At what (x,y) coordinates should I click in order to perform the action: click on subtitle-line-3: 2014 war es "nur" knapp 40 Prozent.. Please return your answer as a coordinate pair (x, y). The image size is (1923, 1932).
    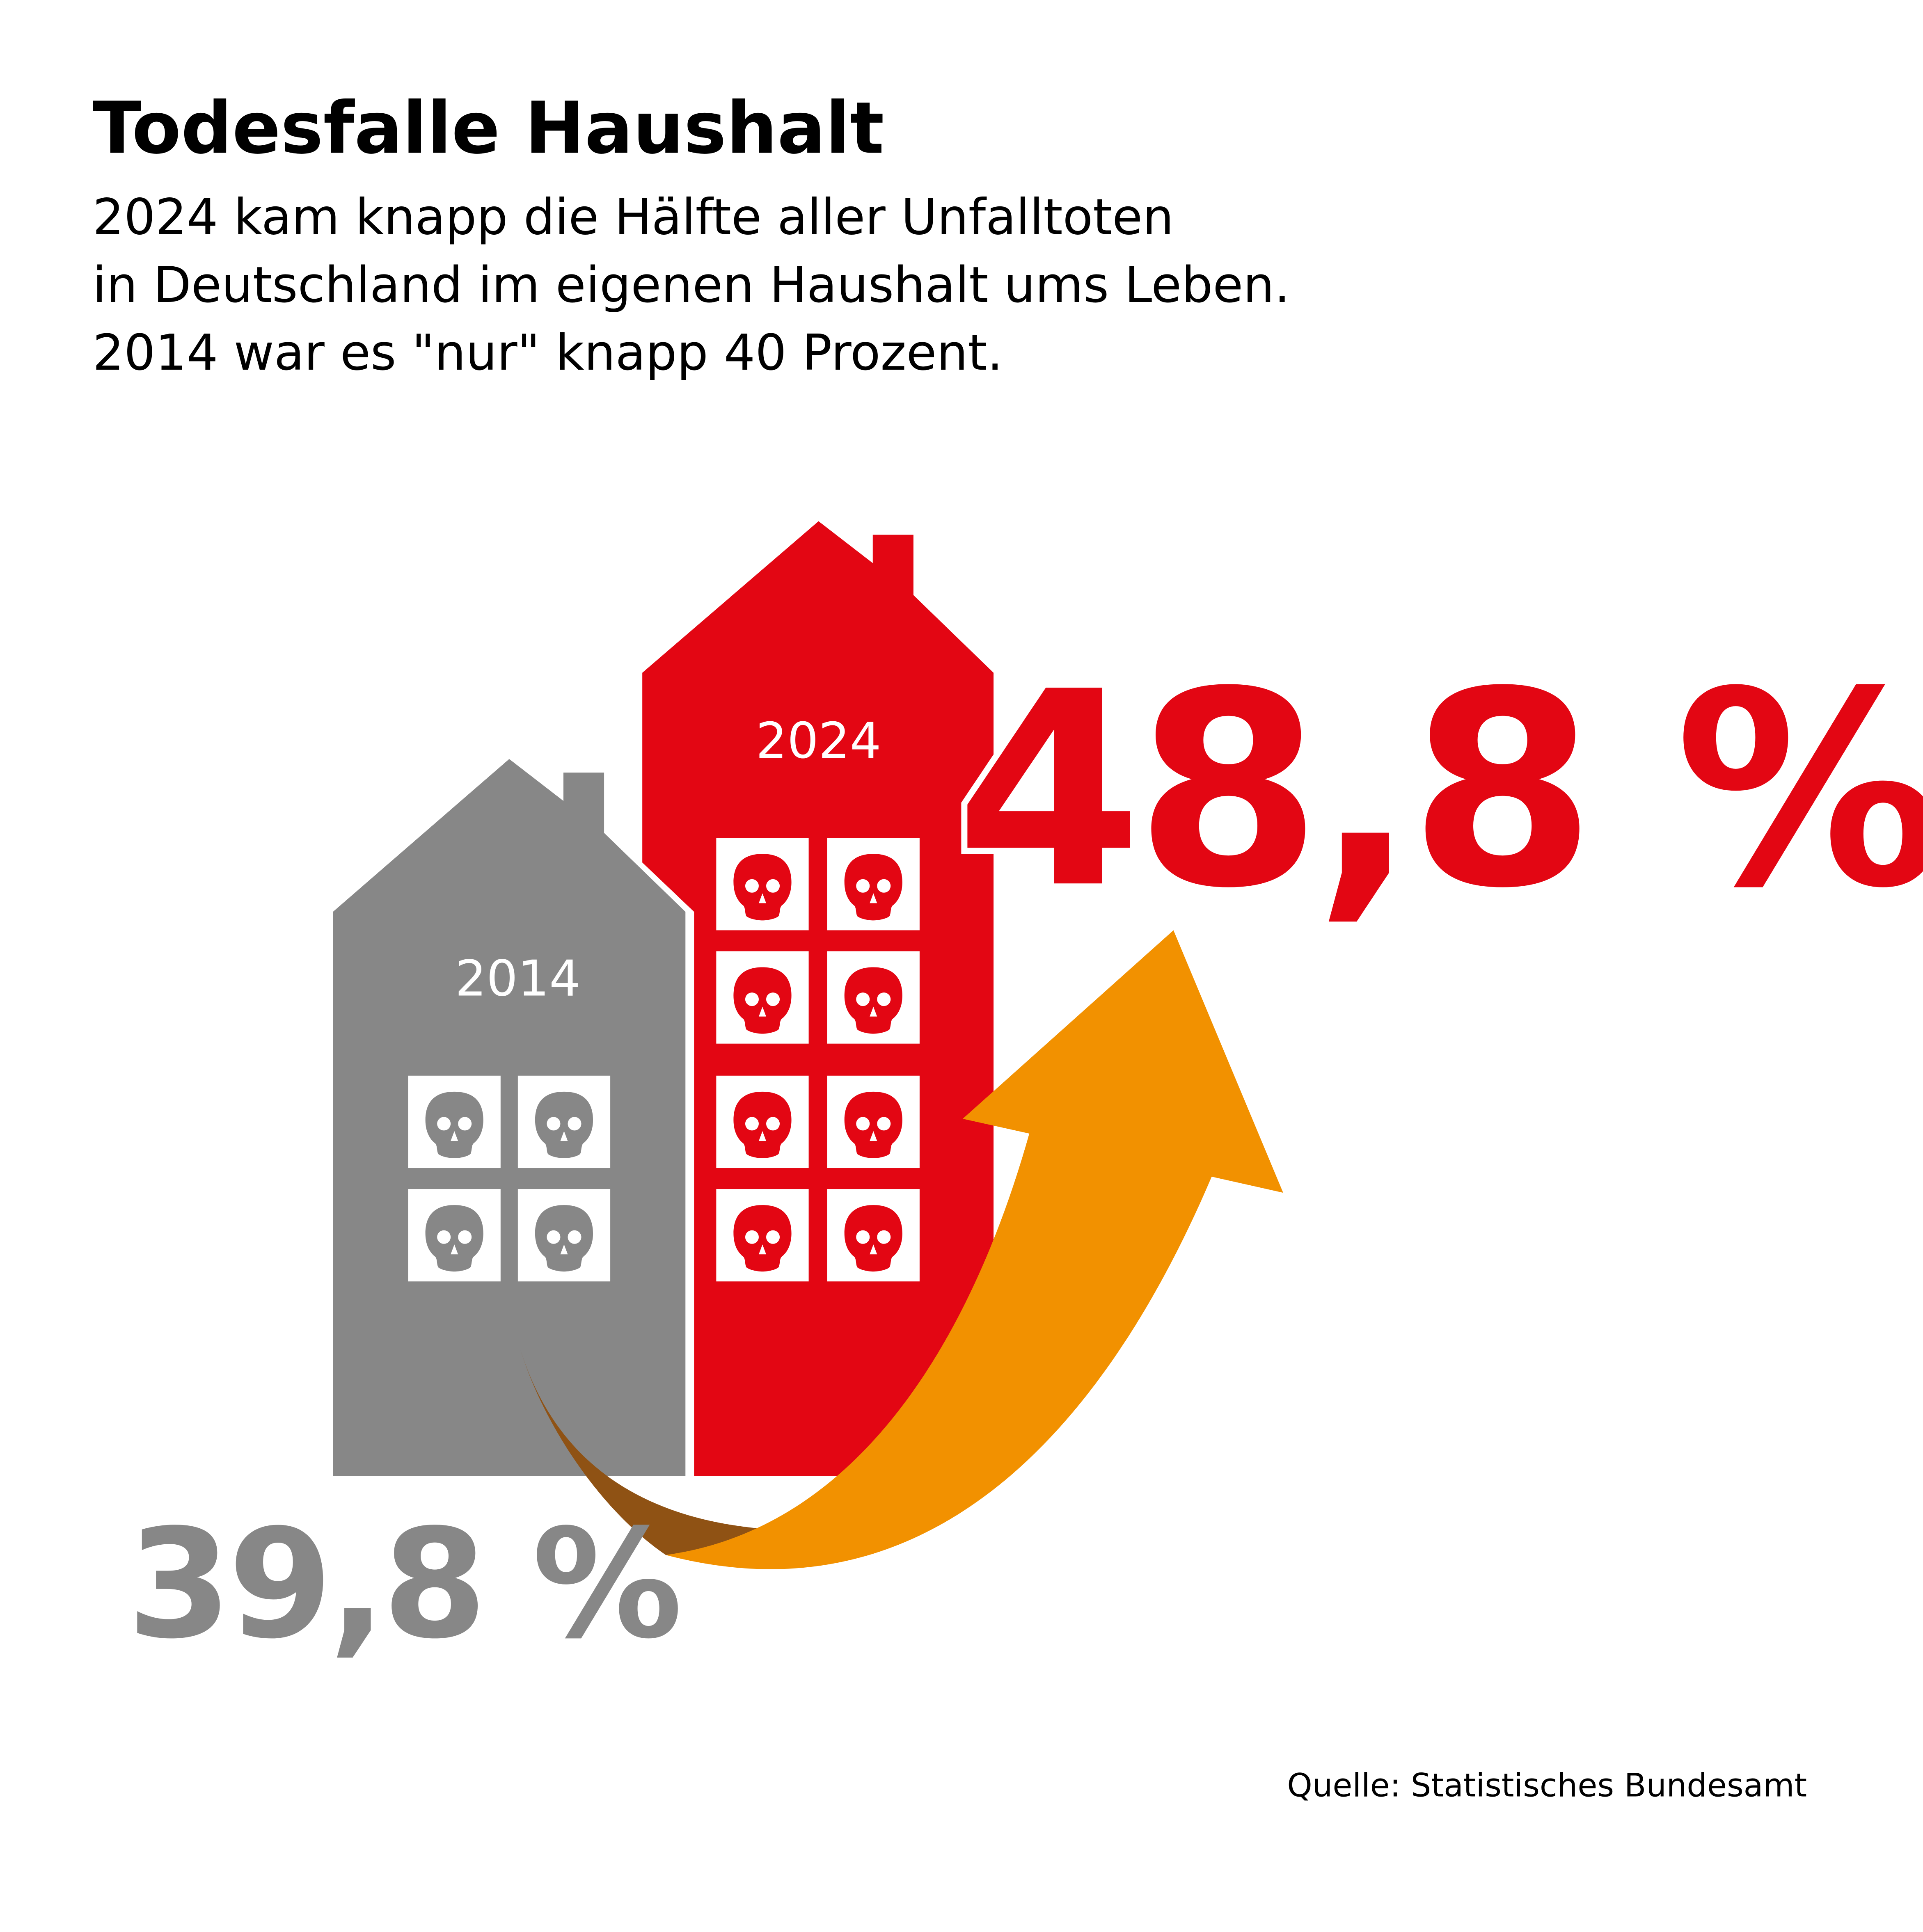
    Looking at the image, I should click on (548, 353).